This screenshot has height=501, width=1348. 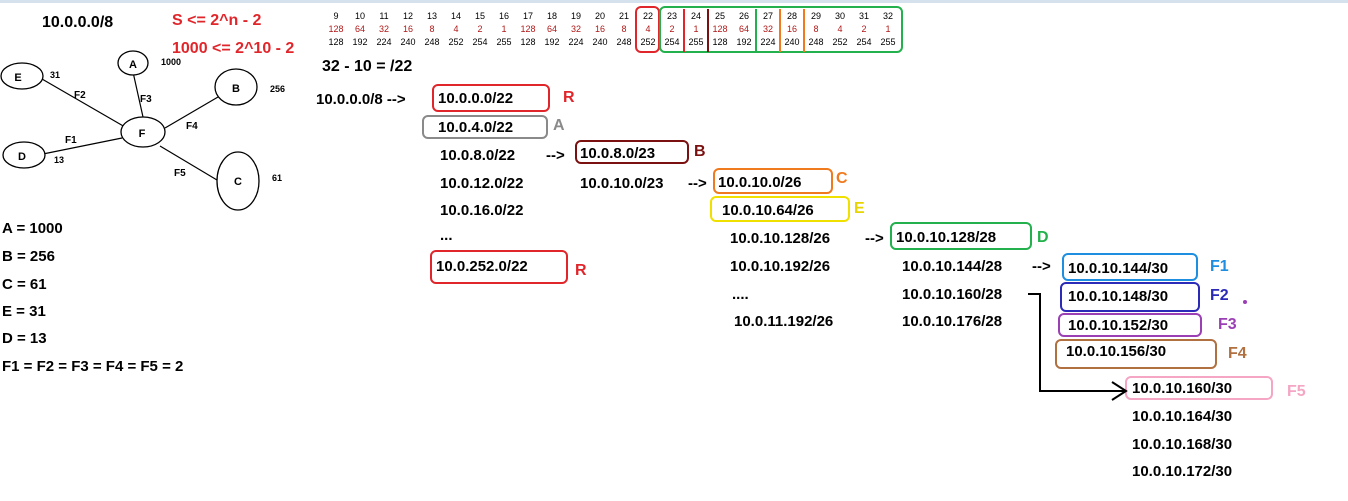 What do you see at coordinates (455, 29) in the screenshot?
I see `bit-value-6: 4` at bounding box center [455, 29].